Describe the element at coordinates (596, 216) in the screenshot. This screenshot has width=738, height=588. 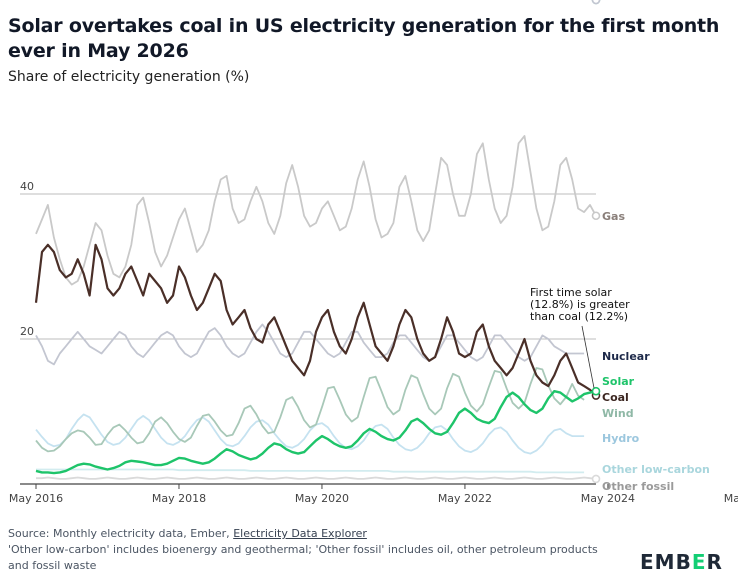
I see `end-marker-gas` at that location.